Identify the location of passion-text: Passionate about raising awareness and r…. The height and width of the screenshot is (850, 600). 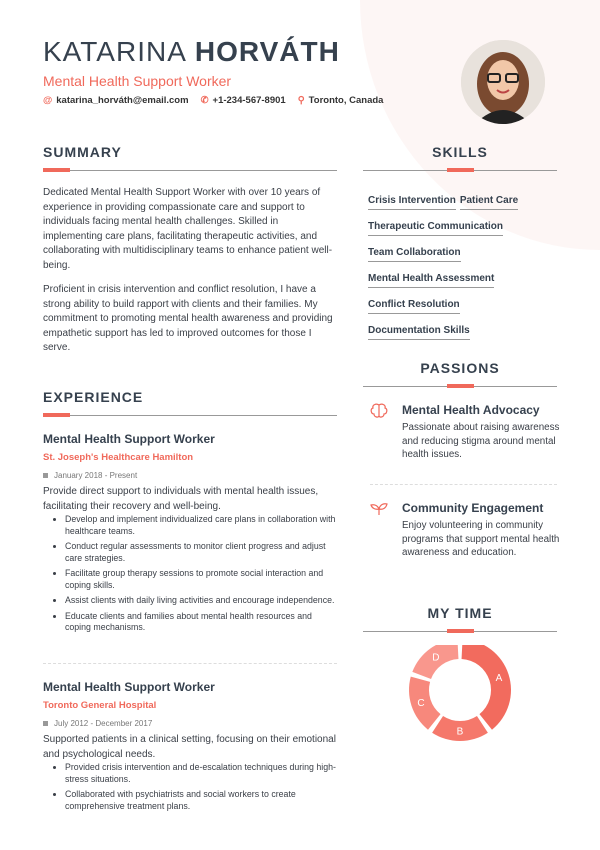
(481, 441).